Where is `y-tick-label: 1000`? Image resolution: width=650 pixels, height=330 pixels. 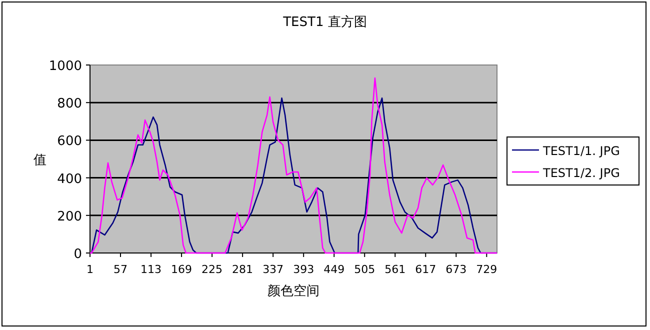 y-tick-label: 1000 is located at coordinates (65, 66).